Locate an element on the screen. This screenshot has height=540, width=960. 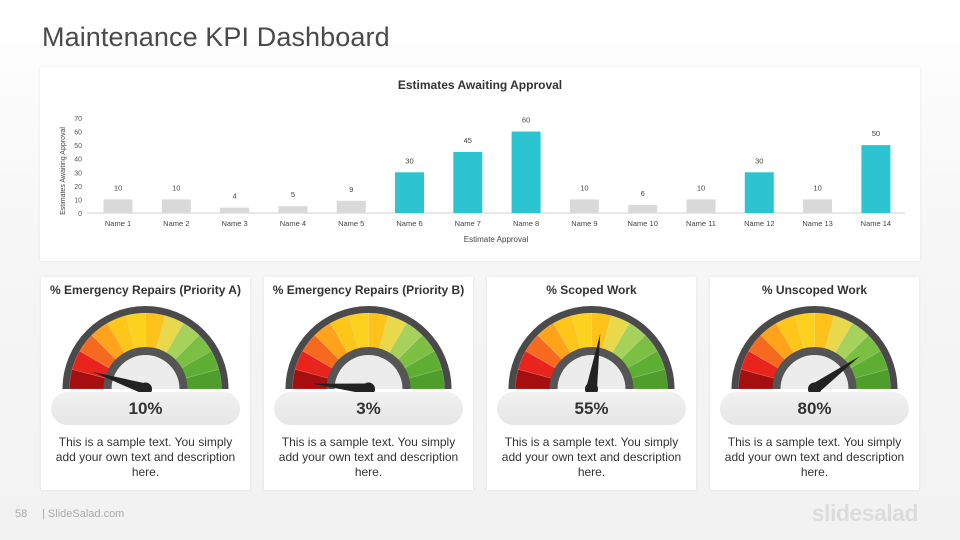
x-tick-label: Name 8 is located at coordinates (526, 223).